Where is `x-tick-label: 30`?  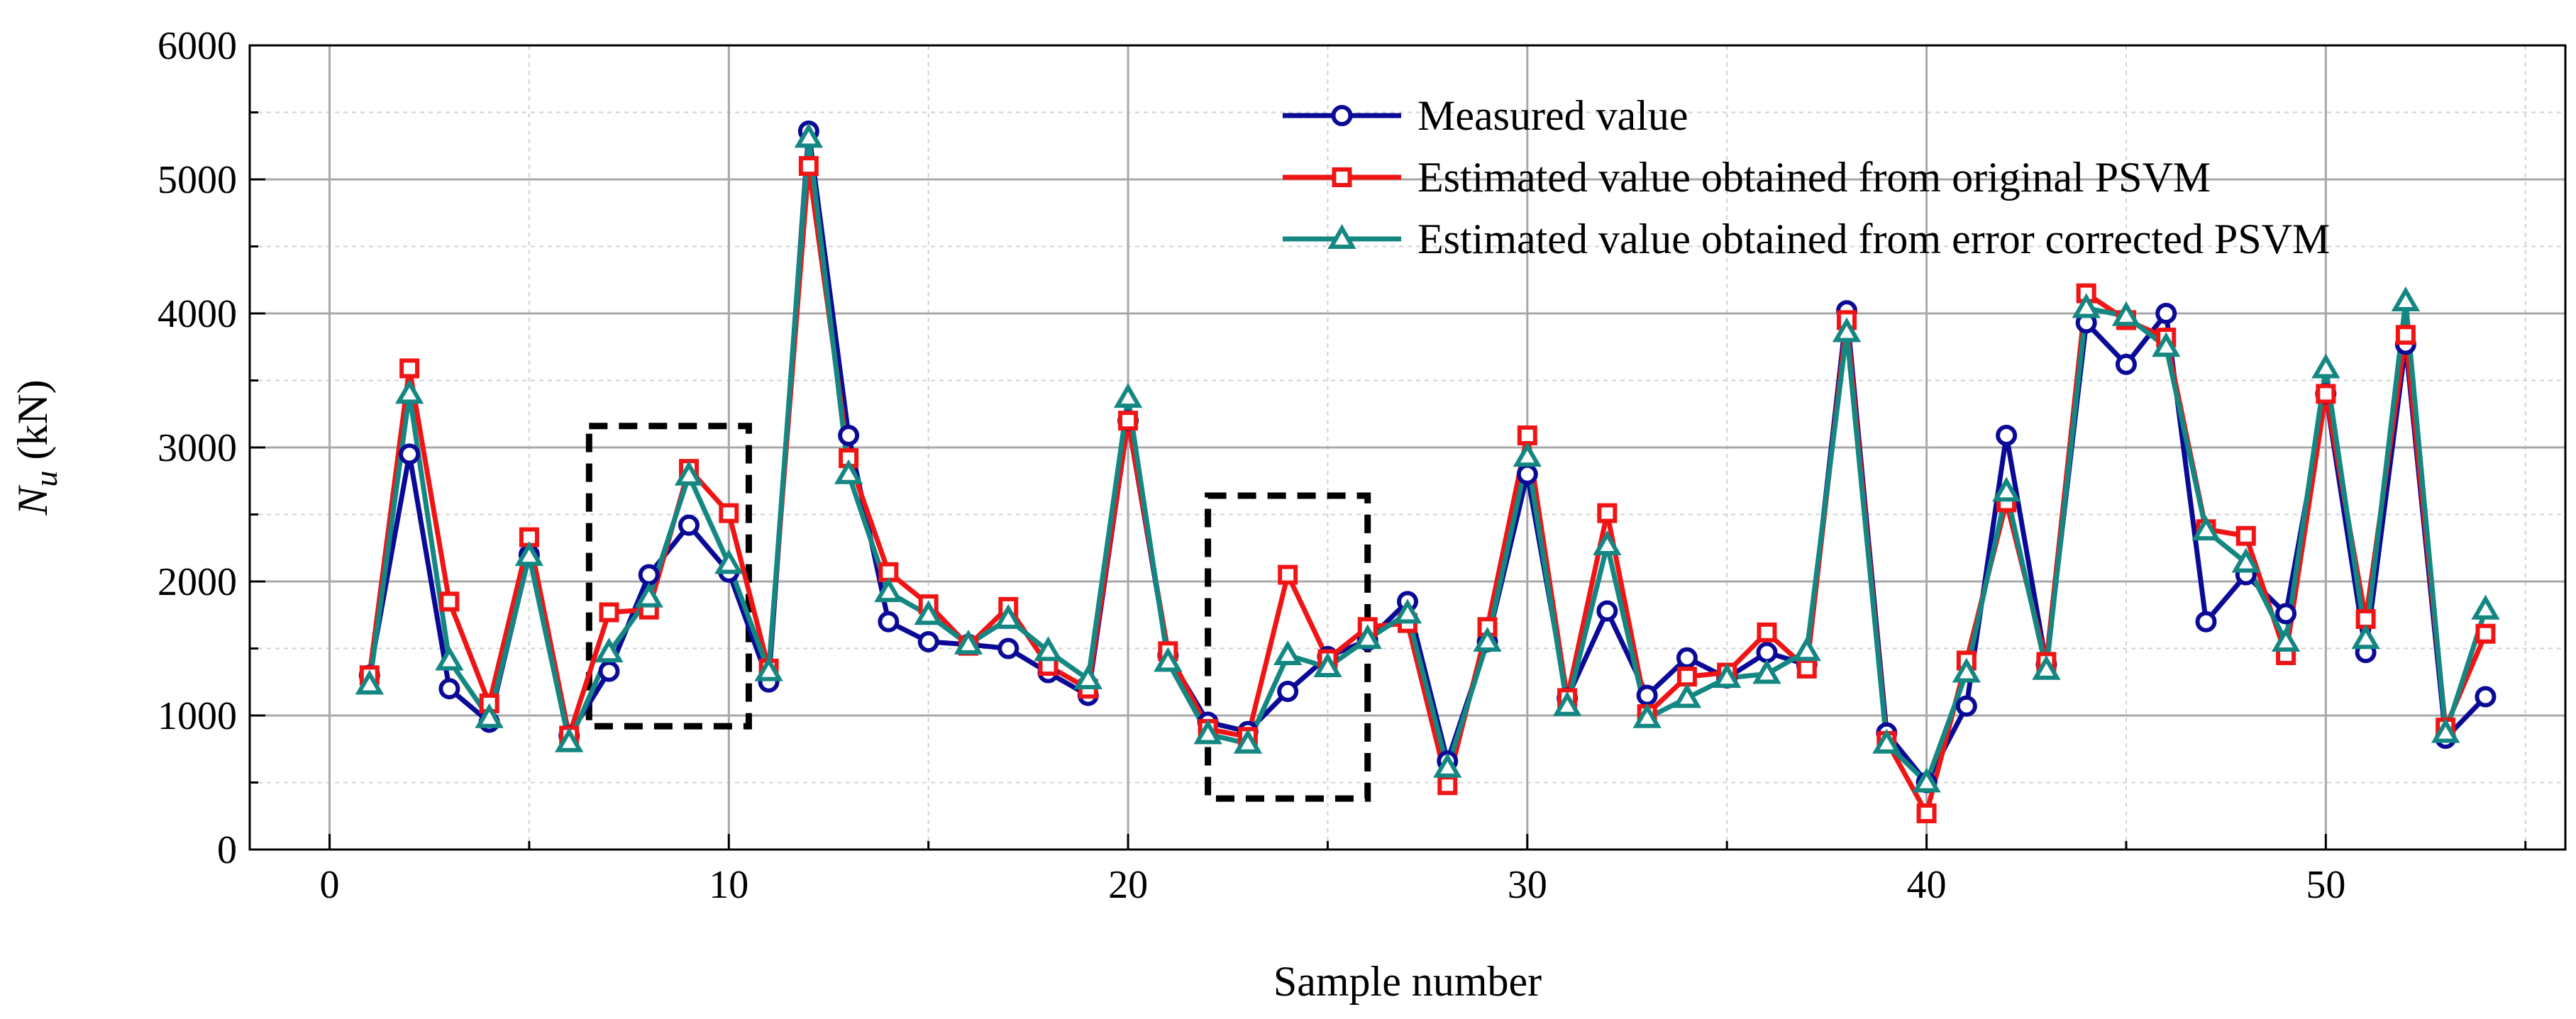 x-tick-label: 30 is located at coordinates (1527, 885).